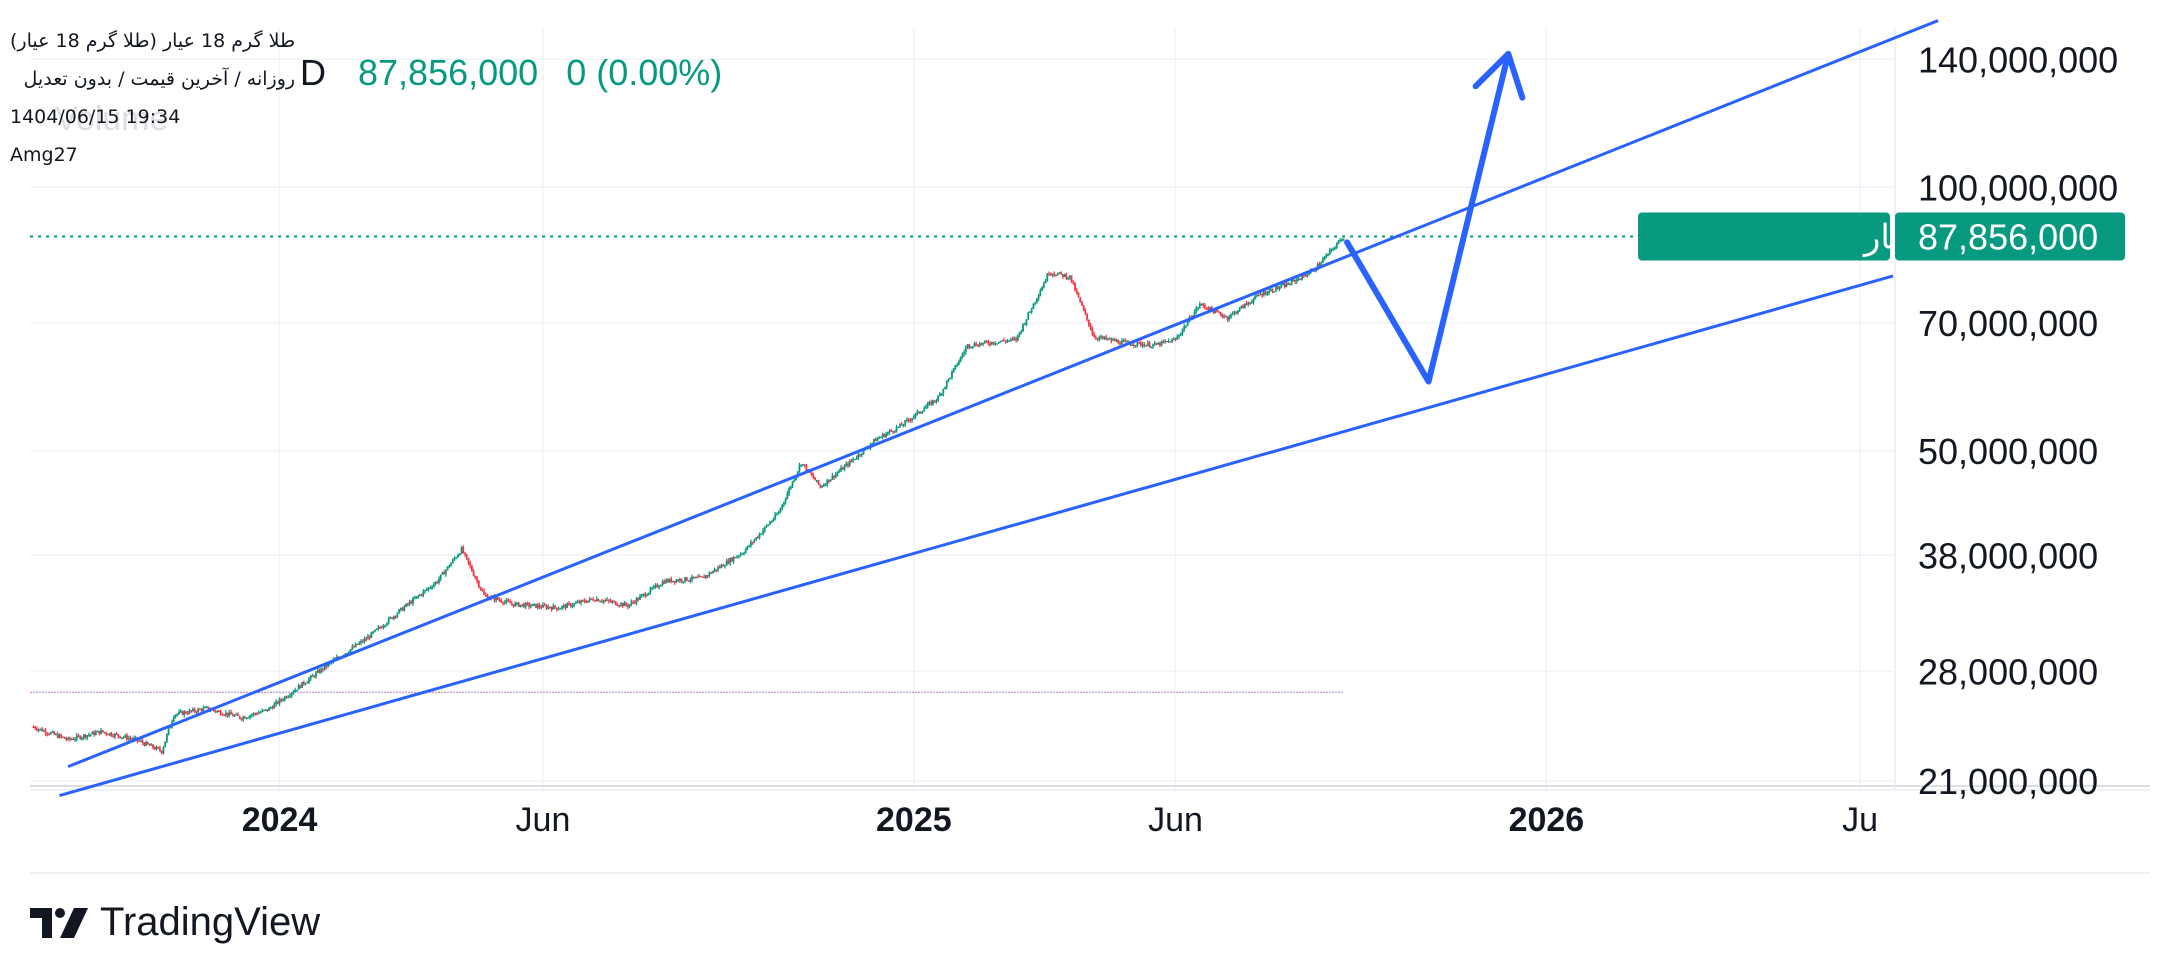  Describe the element at coordinates (175, 922) in the screenshot. I see `tradingview-logo: TradingView` at that location.